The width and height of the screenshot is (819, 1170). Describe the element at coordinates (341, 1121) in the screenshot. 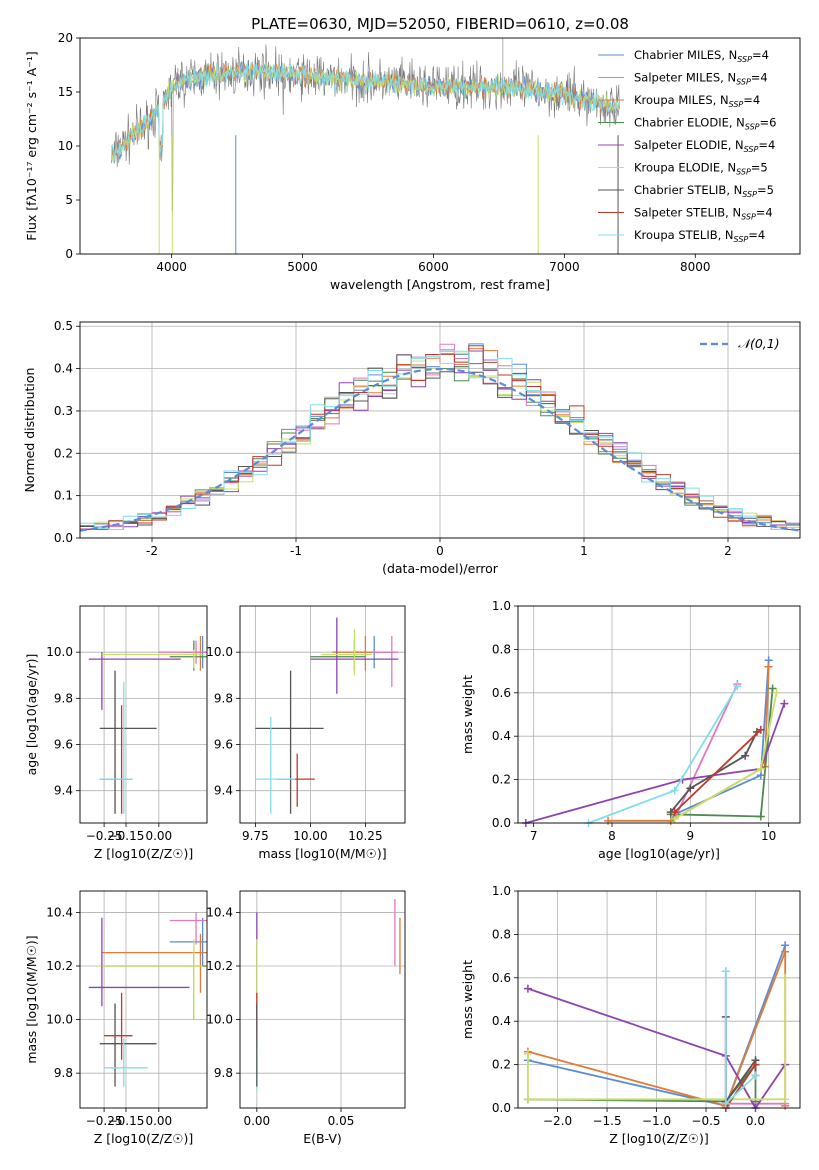

I see `x-tick-label: 0.05` at that location.